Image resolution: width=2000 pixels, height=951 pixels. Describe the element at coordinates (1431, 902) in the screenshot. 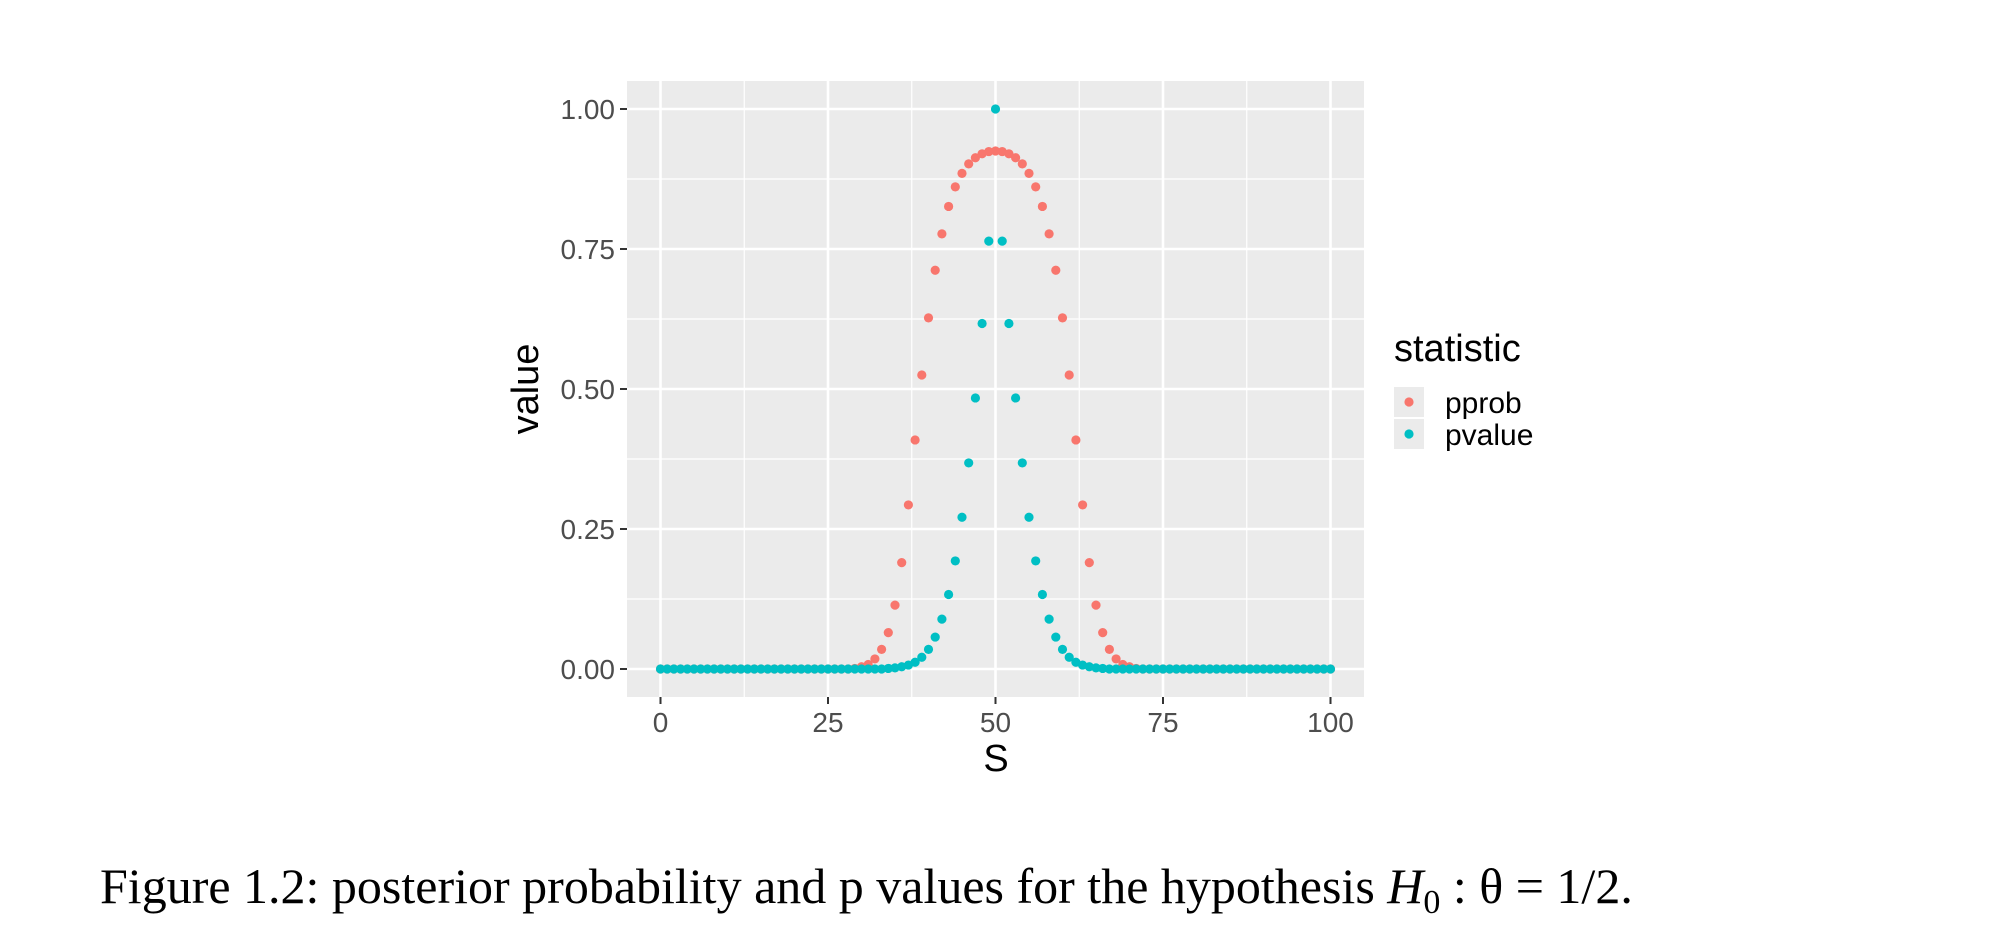

I see `caption-math-sub: 0` at that location.